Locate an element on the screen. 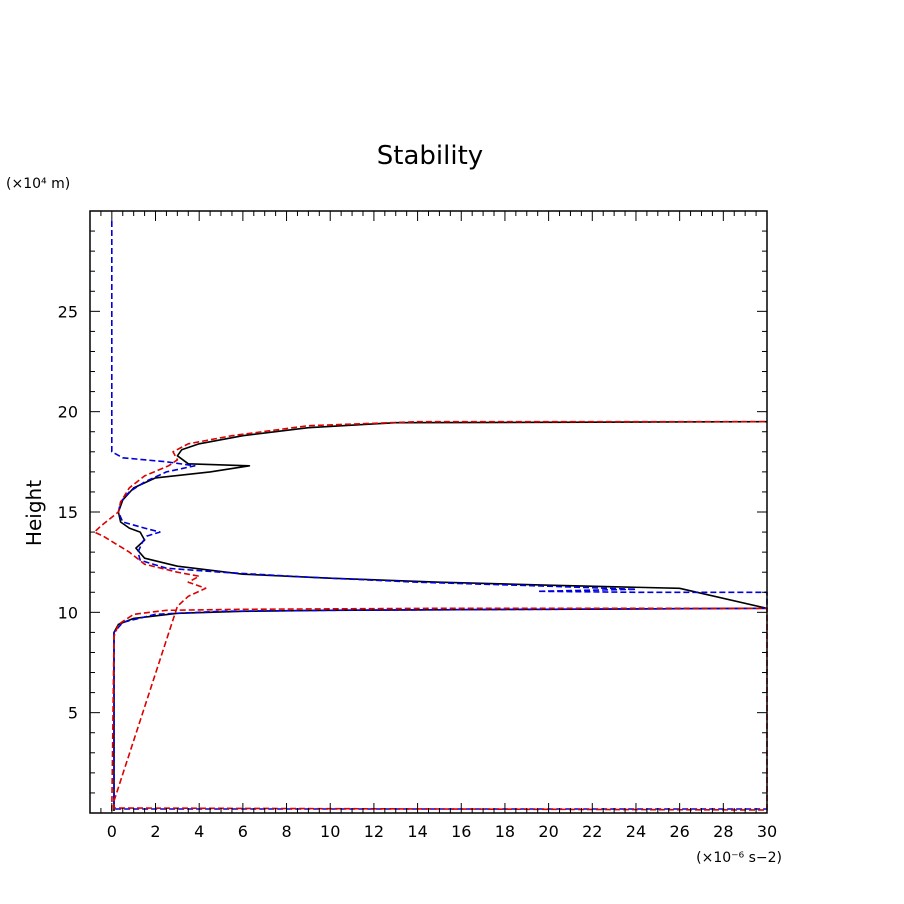 The width and height of the screenshot is (904, 904). x-tick-label: 2 is located at coordinates (155, 831).